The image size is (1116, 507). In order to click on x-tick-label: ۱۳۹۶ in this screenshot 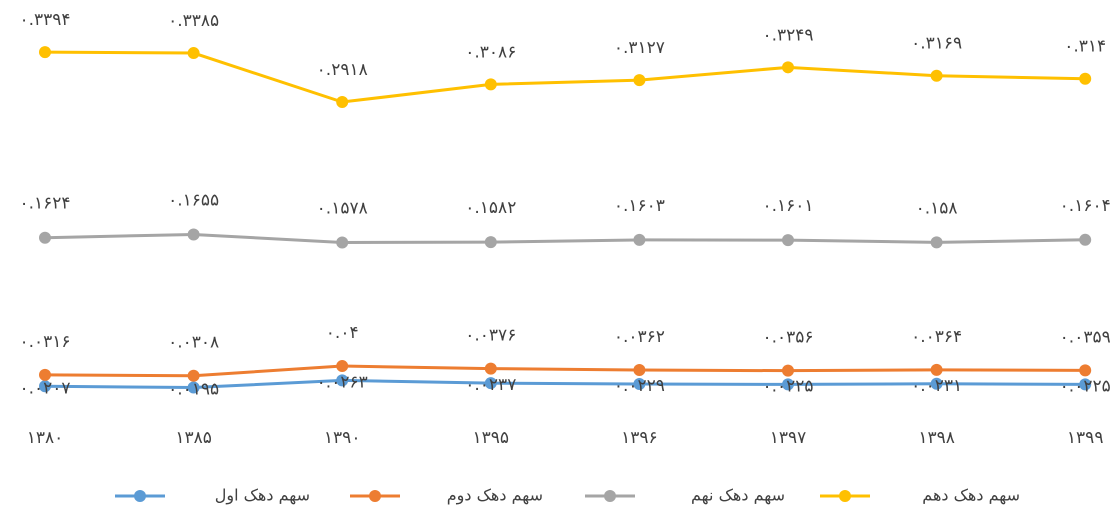, I will do `click(639, 438)`.